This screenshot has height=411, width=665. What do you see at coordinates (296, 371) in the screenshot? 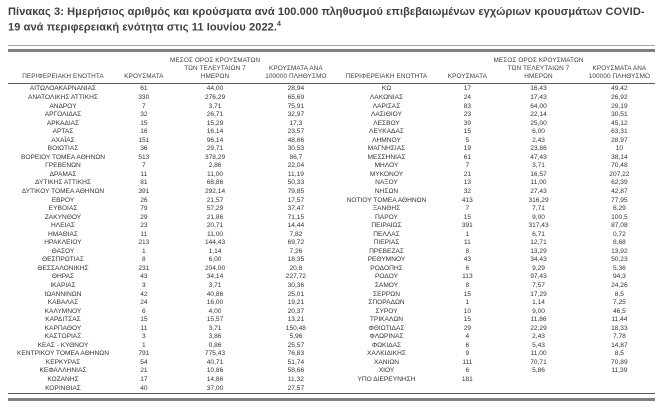
I see `per100k-cell: 58,66` at bounding box center [296, 371].